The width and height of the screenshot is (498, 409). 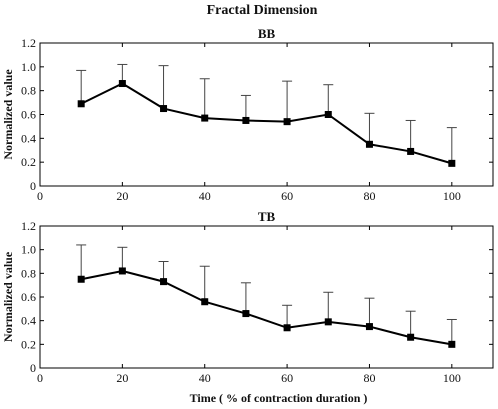 I want to click on figure-title: Fractal Dimension, so click(x=262, y=10).